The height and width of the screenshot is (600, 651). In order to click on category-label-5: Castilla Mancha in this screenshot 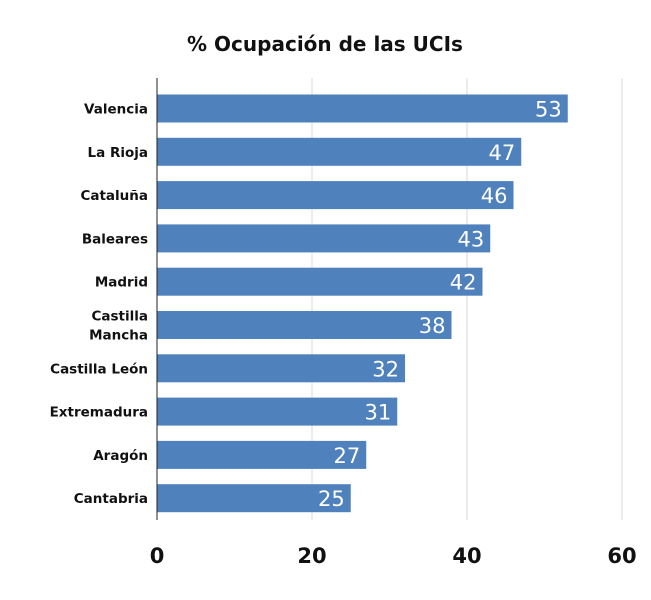, I will do `click(118, 326)`.